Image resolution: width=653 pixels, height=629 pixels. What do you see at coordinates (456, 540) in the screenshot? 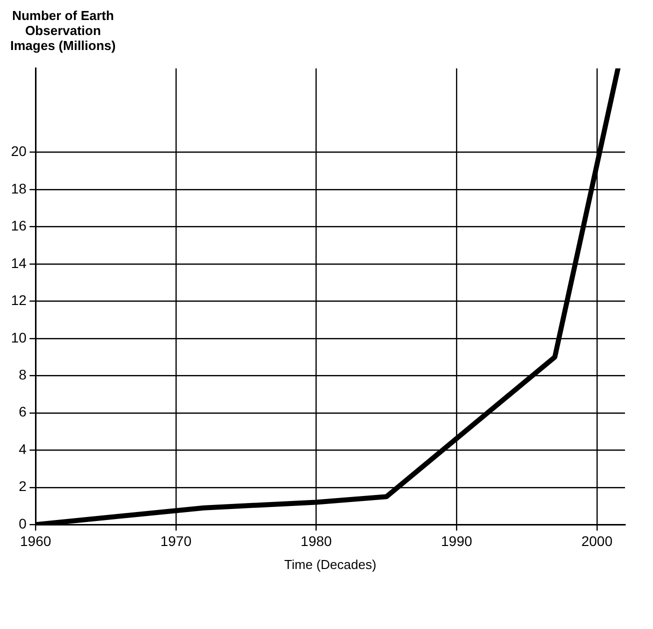
I see `x-tick-label: 1990` at bounding box center [456, 540].